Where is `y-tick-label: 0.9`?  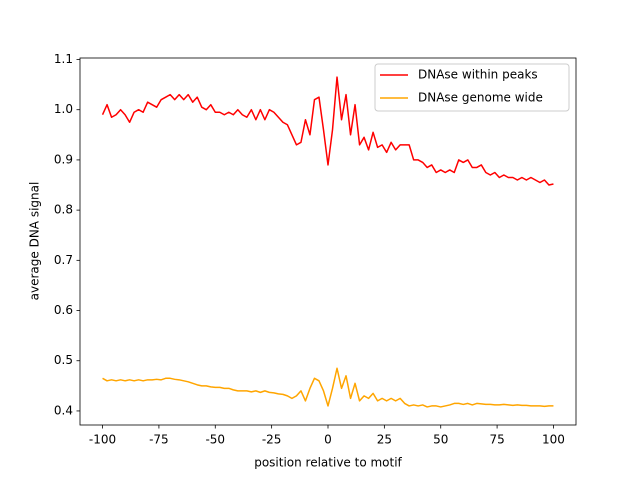 y-tick-label: 0.9 is located at coordinates (63, 159).